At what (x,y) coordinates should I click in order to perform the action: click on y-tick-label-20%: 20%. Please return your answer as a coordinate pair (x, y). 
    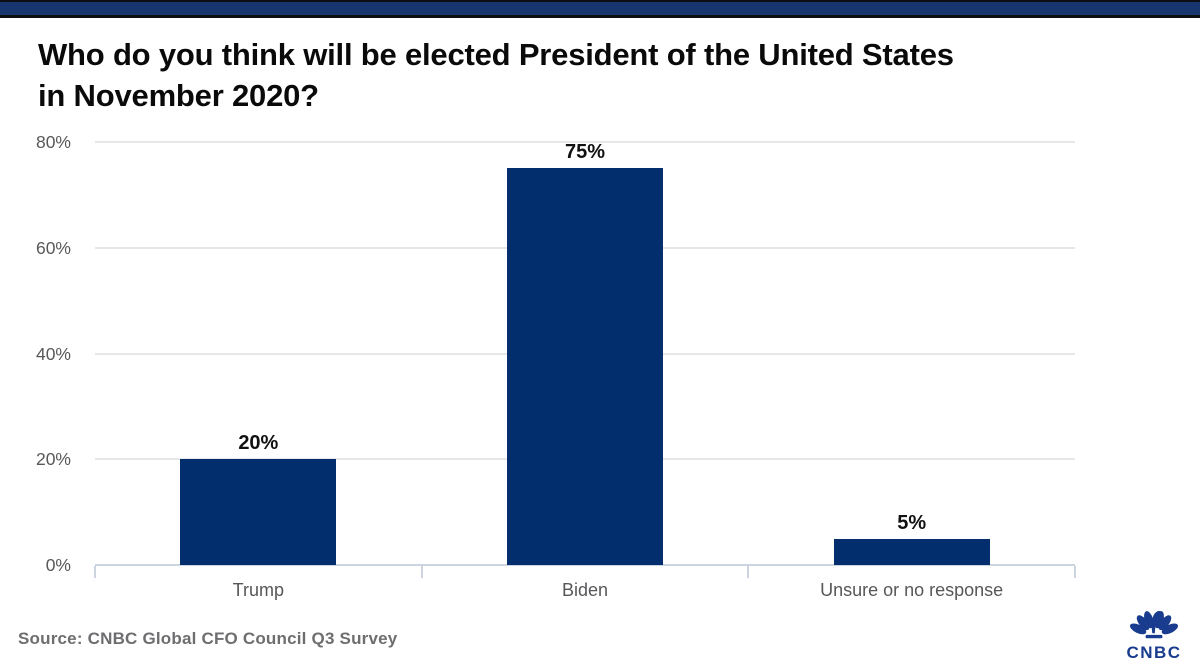
    Looking at the image, I should click on (53, 459).